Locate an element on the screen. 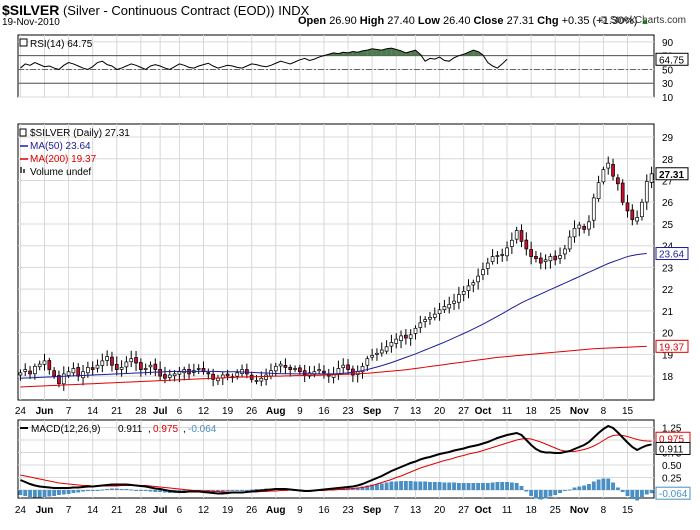 The image size is (700, 530). macd-xtick-label: Jul is located at coordinates (160, 510).